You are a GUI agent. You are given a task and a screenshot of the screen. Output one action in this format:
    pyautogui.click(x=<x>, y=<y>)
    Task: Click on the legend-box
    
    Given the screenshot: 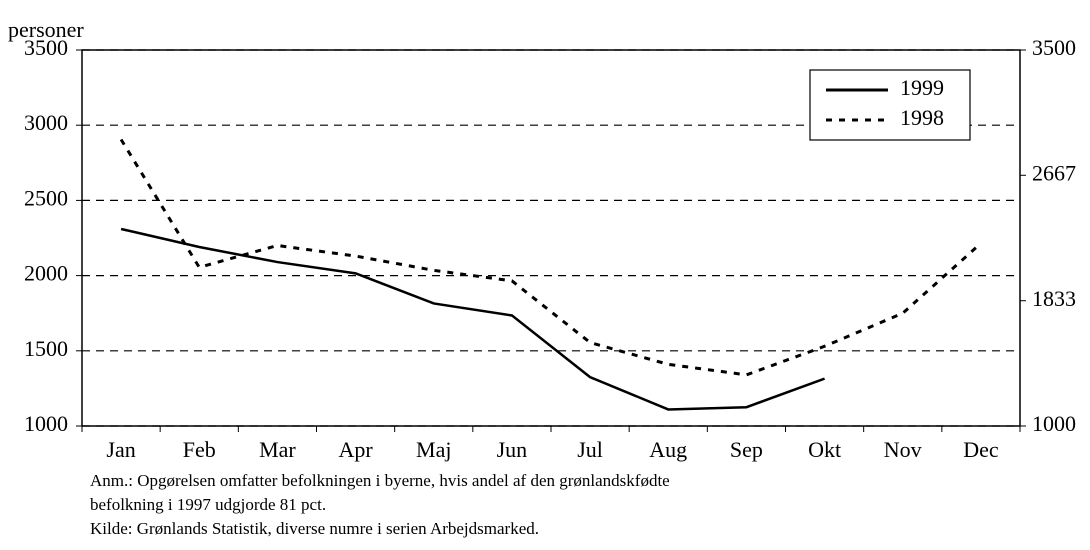 What is the action you would take?
    pyautogui.click(x=890, y=105)
    